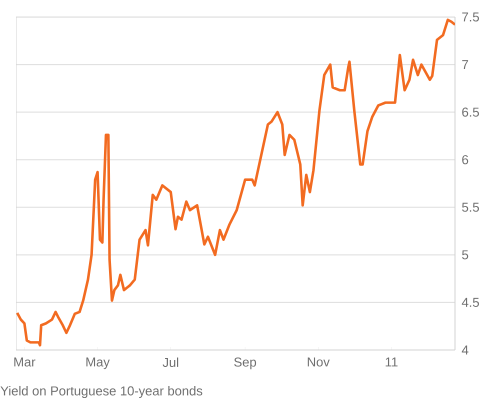 This screenshot has width=500, height=409. Describe the element at coordinates (470, 207) in the screenshot. I see `y-tick-label: 5.5` at that location.